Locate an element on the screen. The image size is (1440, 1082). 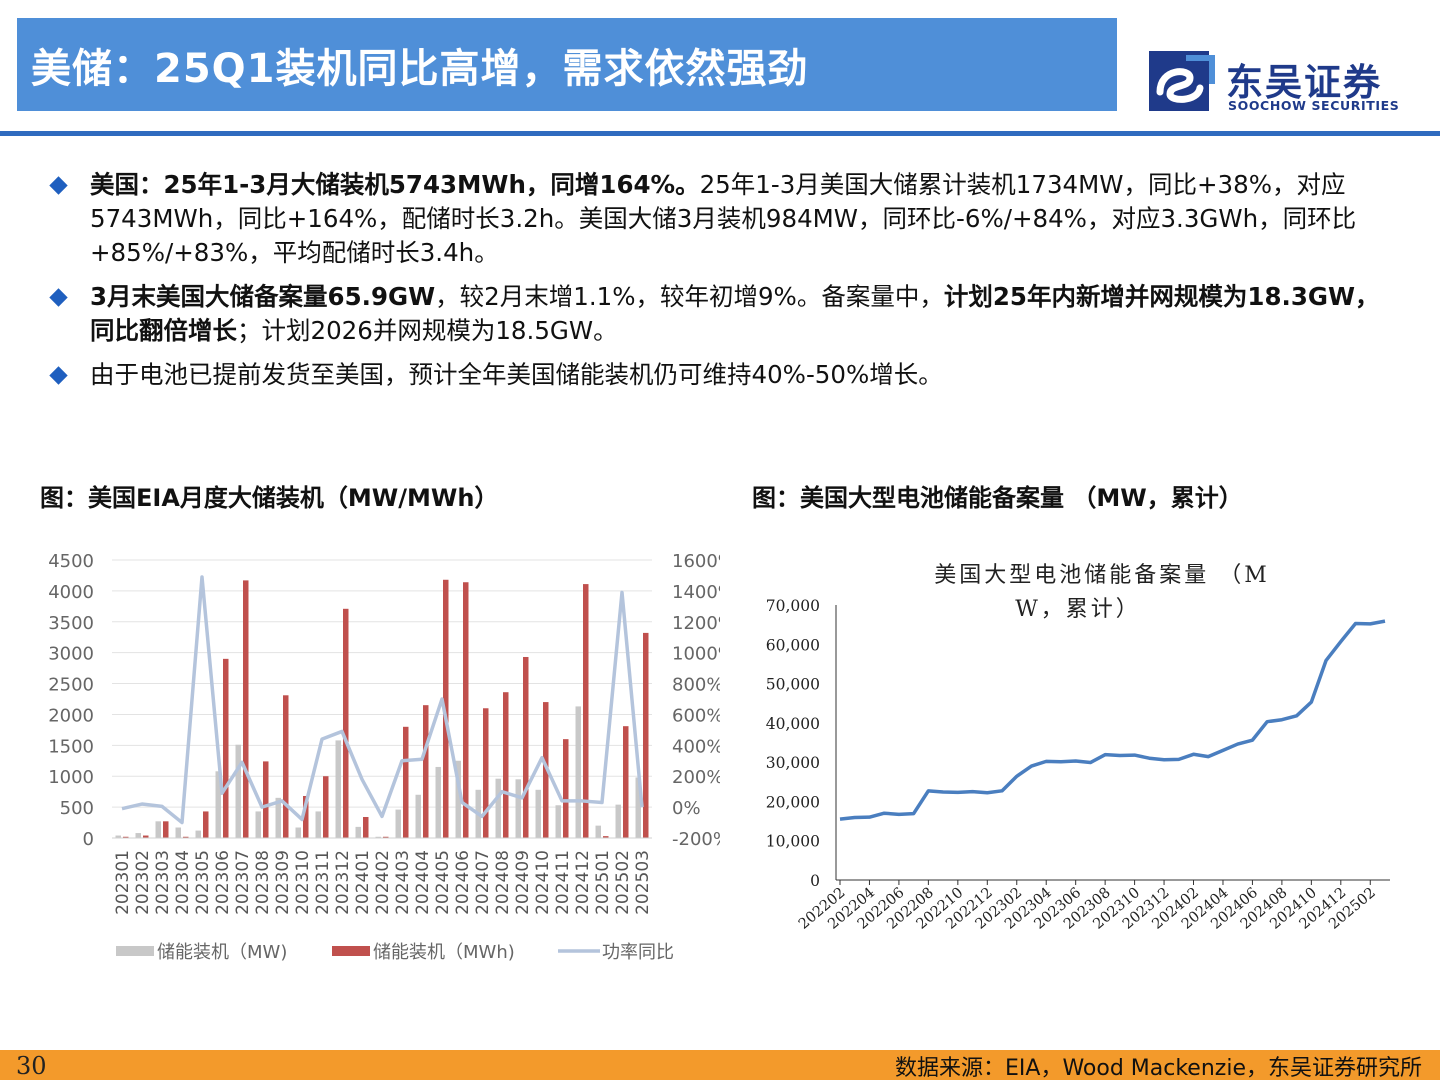
y-tick-label: 50,000 is located at coordinates (793, 685).